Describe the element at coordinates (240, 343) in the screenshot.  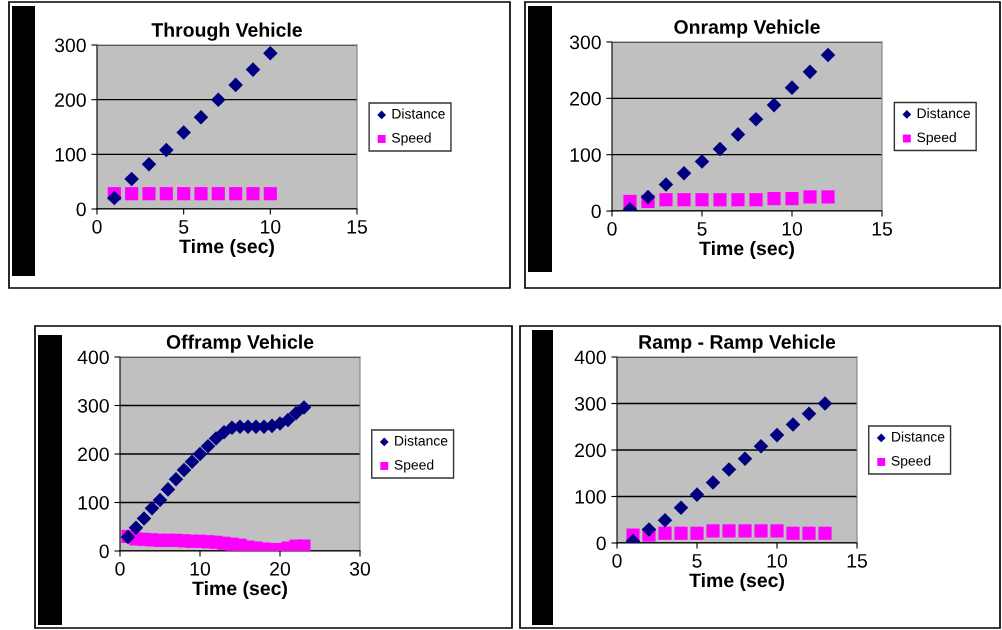
I see `chart-title: Offramp Vehicle` at that location.